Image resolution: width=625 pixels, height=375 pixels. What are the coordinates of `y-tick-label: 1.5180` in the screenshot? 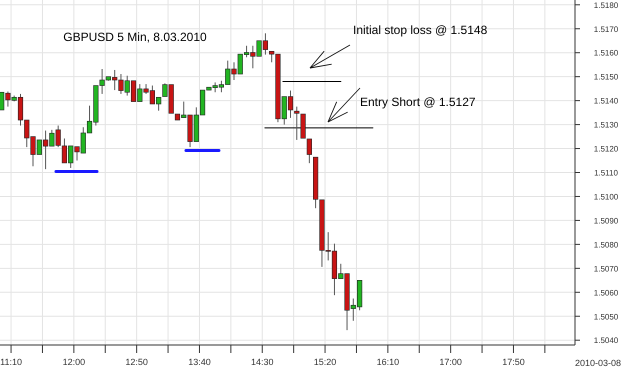 It's located at (606, 5).